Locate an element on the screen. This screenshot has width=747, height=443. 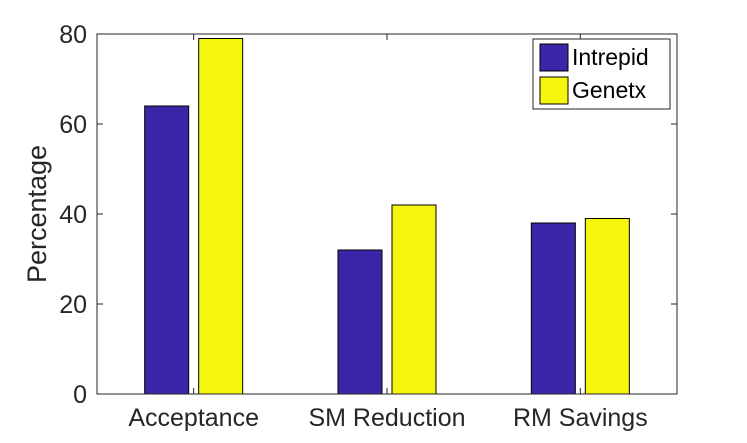
legend-label-genetx: Genetx is located at coordinates (609, 90).